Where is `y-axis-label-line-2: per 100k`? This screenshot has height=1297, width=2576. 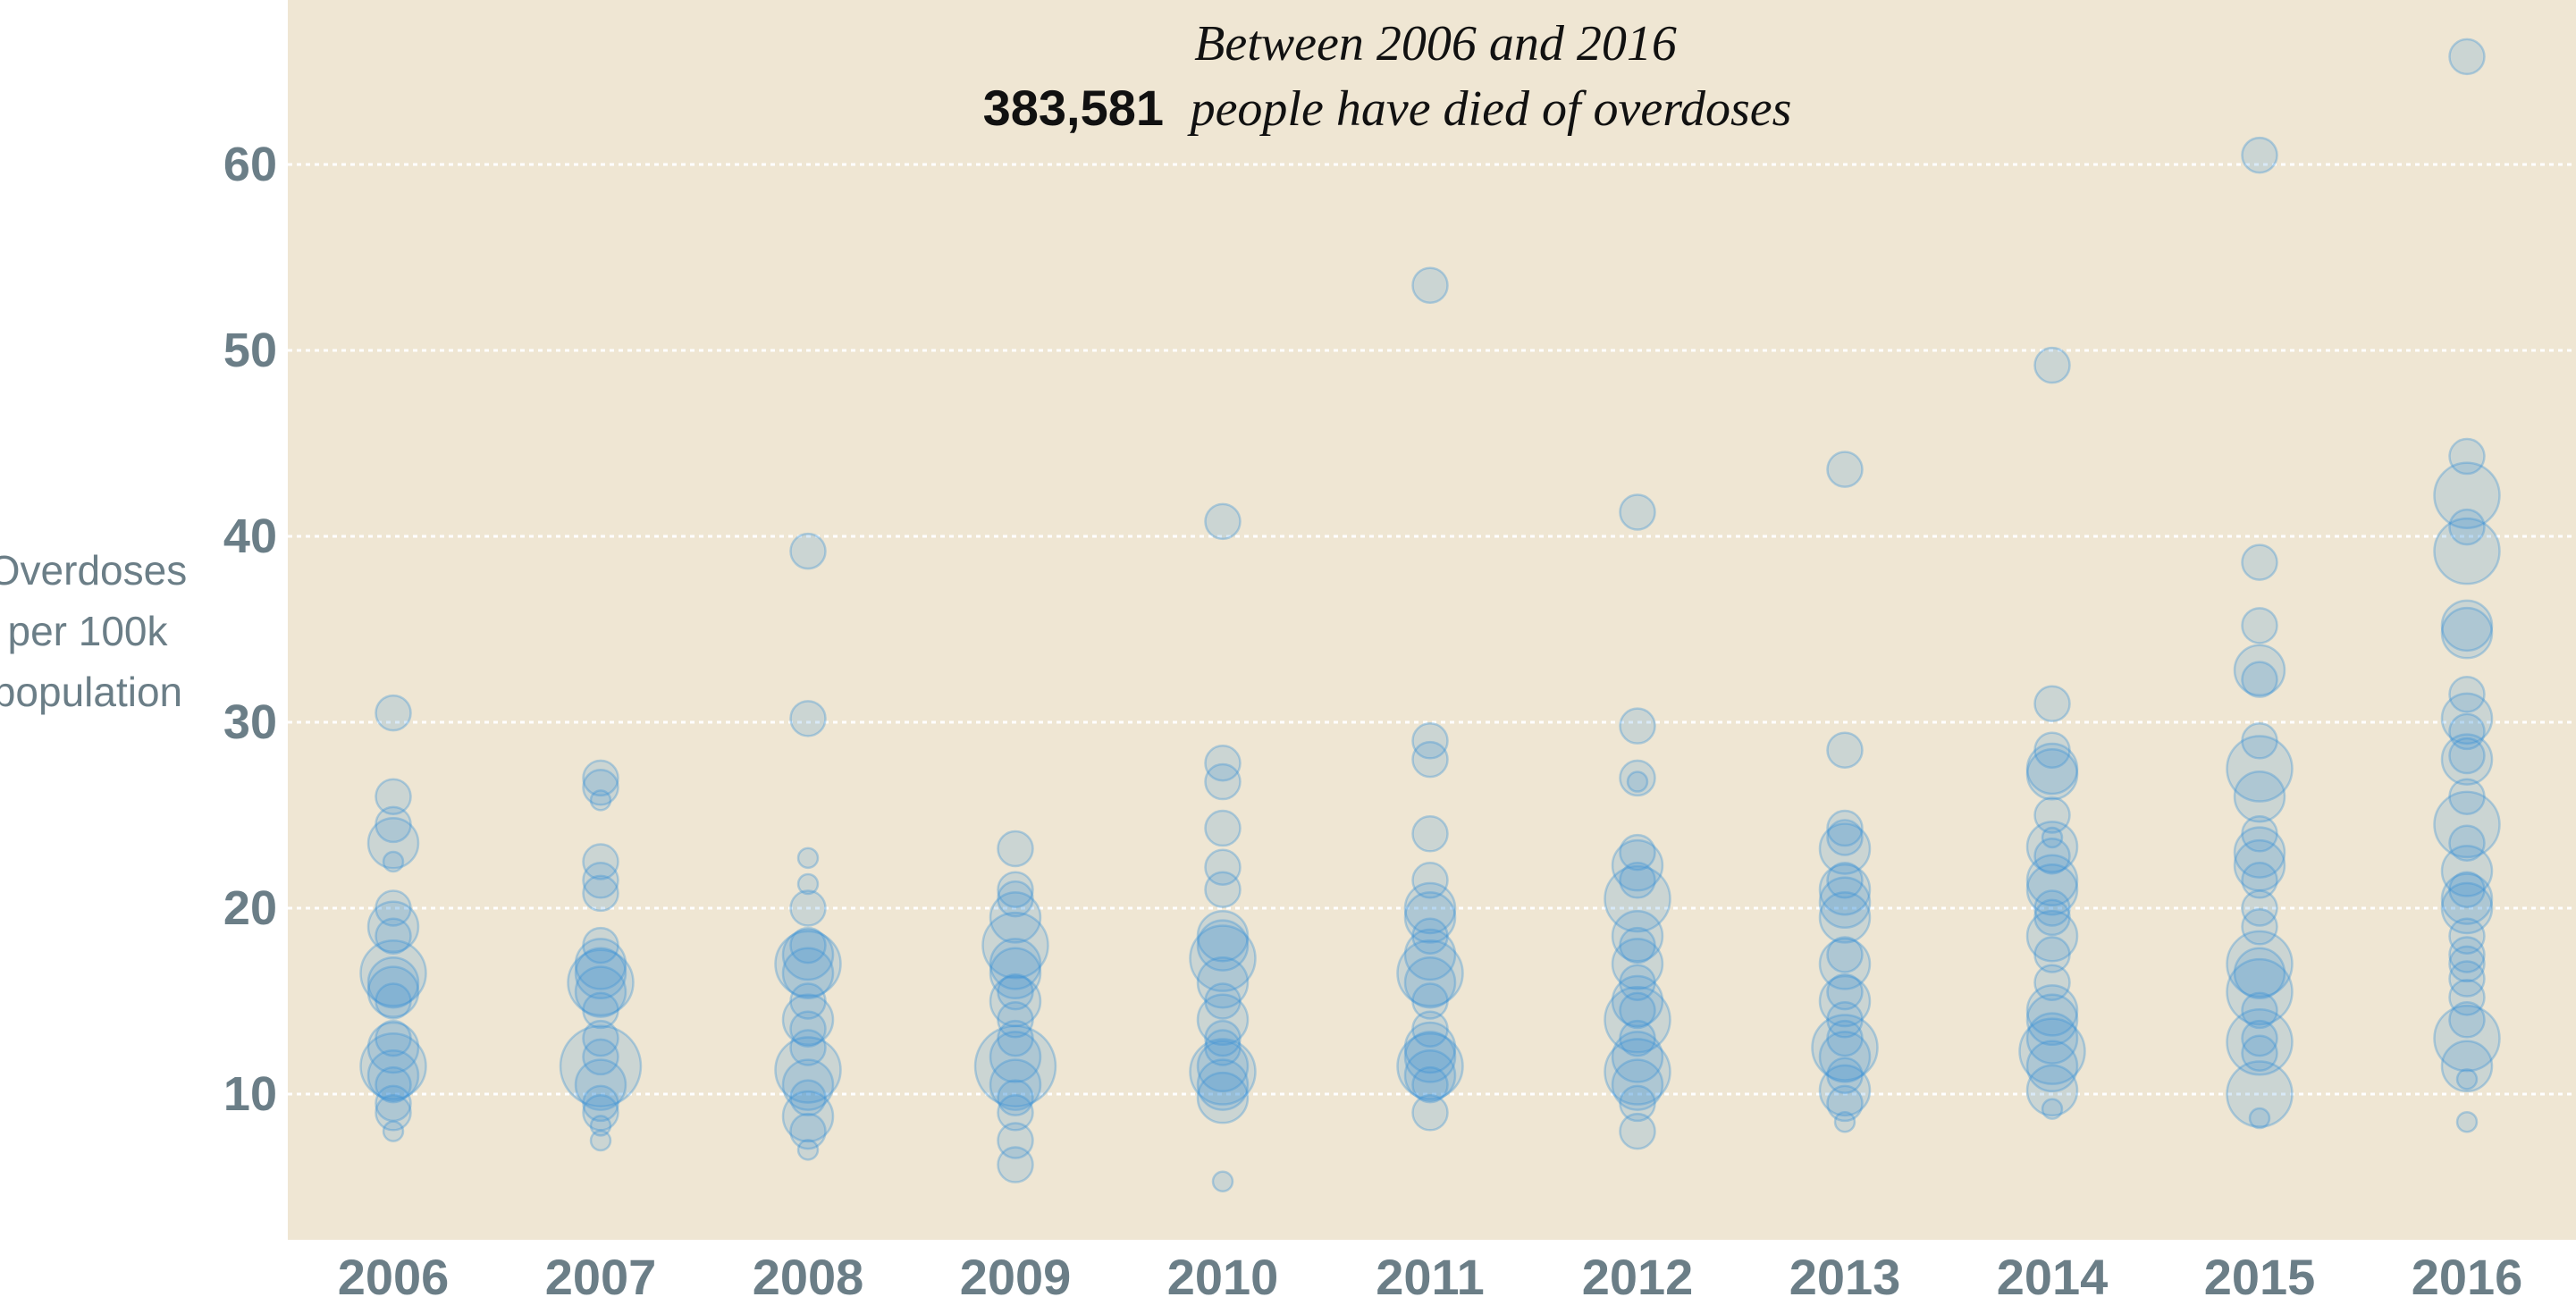 y-axis-label-line-2: per 100k is located at coordinates (88, 631).